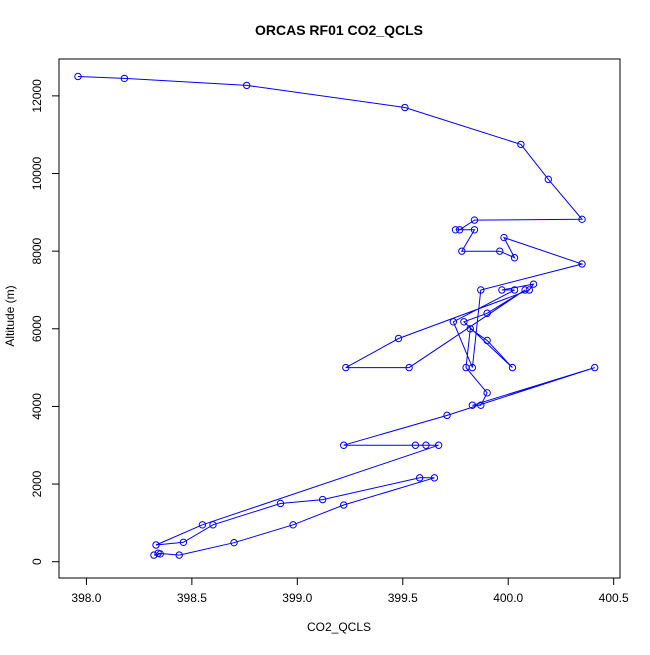 This screenshot has height=655, width=650. Describe the element at coordinates (614, 598) in the screenshot. I see `x-tick-label: 400.5` at that location.